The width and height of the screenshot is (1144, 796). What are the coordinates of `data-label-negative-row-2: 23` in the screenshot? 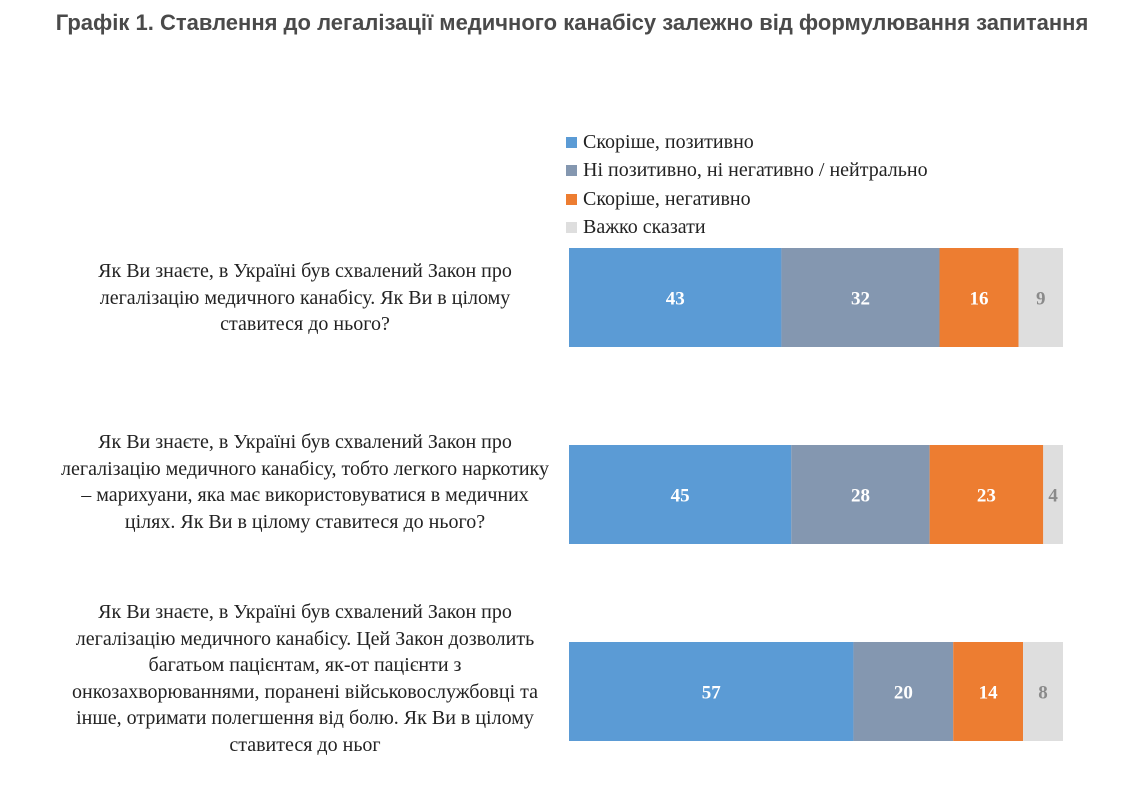 It's located at (986, 496).